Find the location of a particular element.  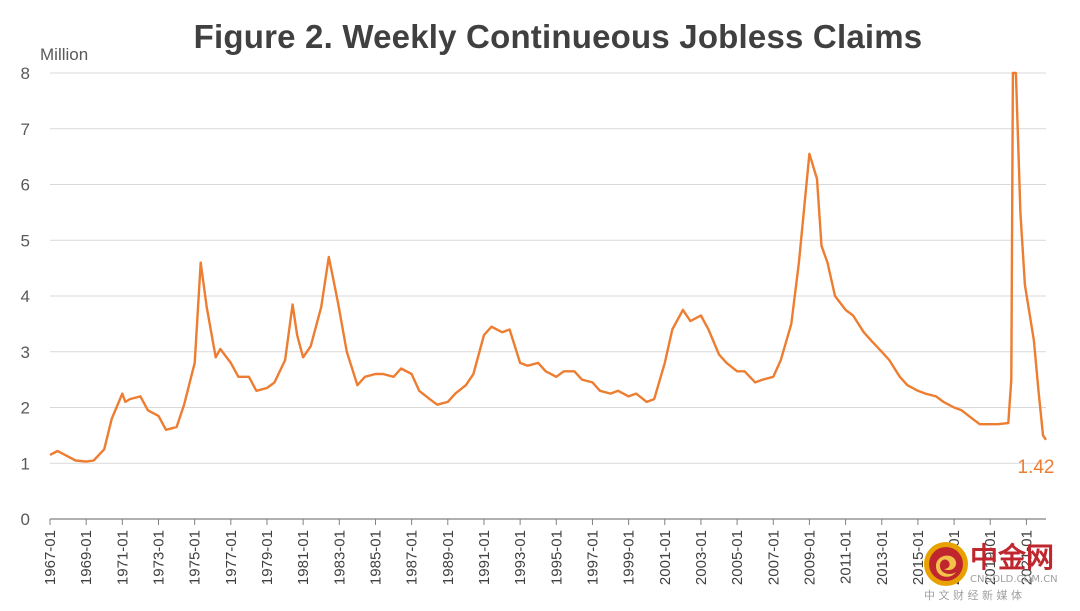

y-tick-label: 2 is located at coordinates (25, 408).